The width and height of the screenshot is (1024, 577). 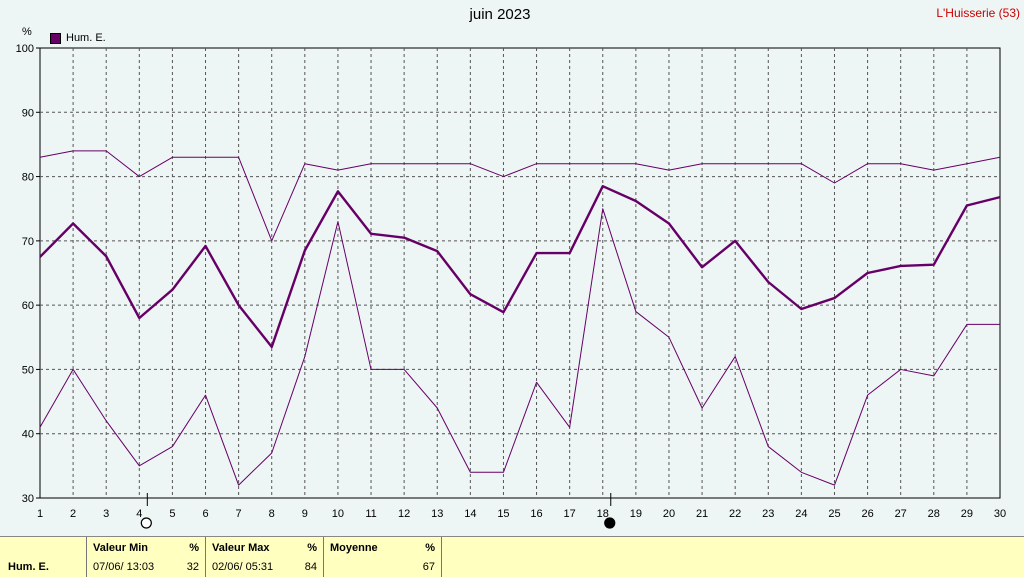 What do you see at coordinates (28, 499) in the screenshot?
I see `y-tick-label: 30` at bounding box center [28, 499].